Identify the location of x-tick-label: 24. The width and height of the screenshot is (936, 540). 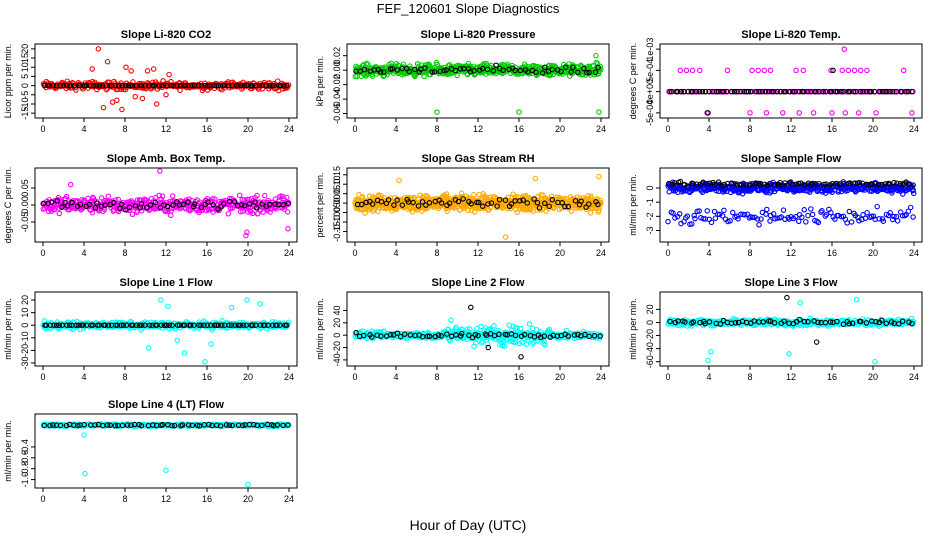
(914, 129).